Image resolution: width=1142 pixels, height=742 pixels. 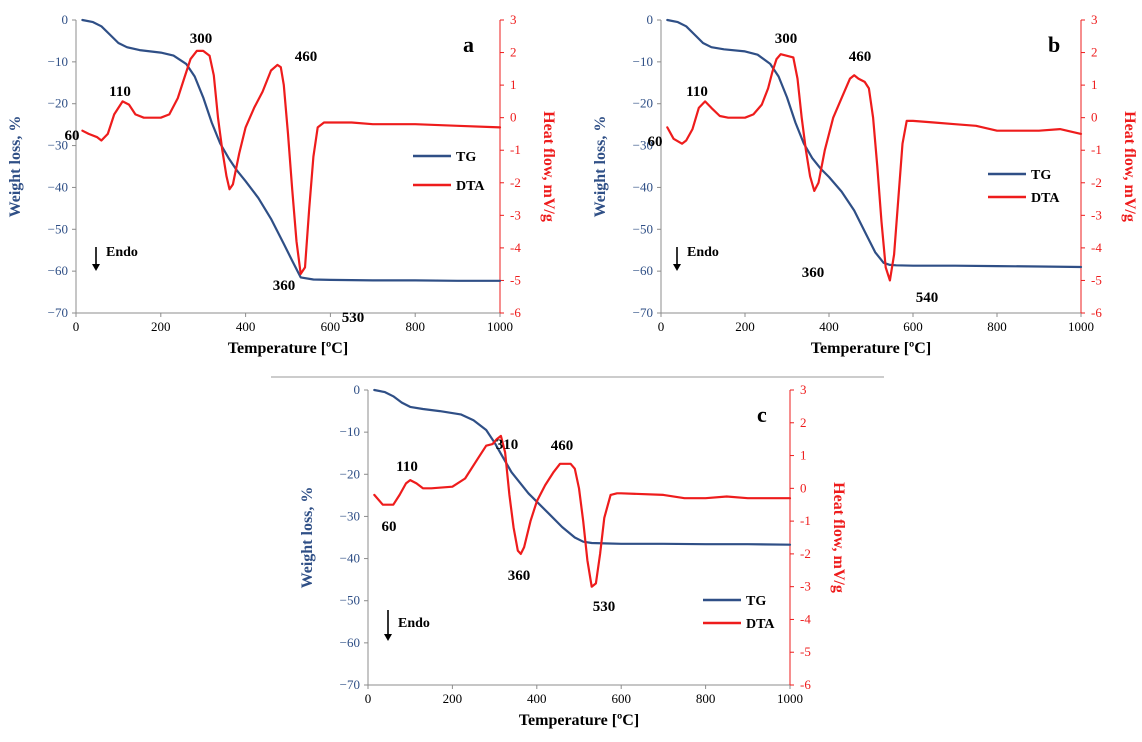 I want to click on panel-letter: a, so click(x=468, y=44).